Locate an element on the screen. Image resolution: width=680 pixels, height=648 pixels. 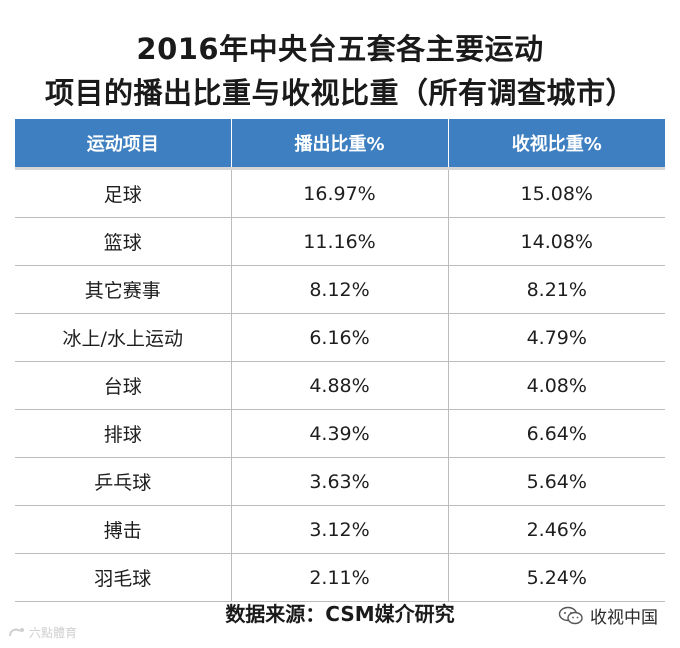
header-broadcast-share: 播出比重% is located at coordinates (339, 144).